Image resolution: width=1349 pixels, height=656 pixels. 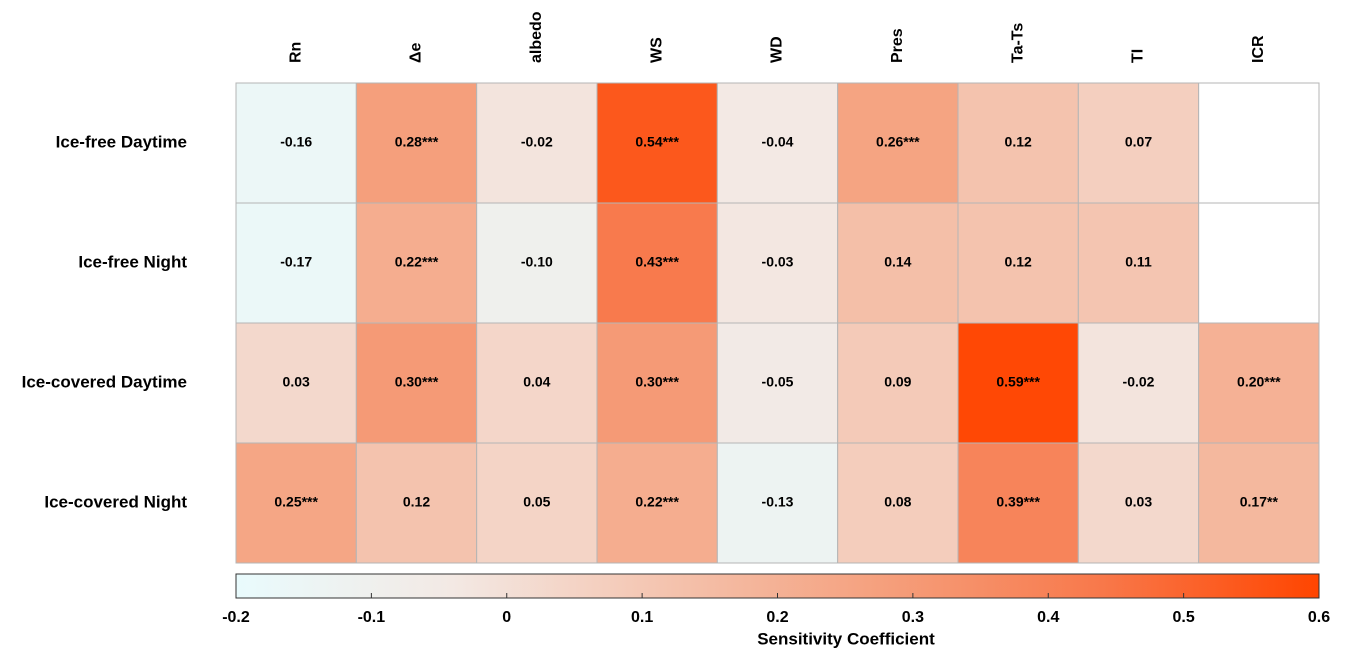 I want to click on colorbar-tick-label: 0.2, so click(x=777, y=617).